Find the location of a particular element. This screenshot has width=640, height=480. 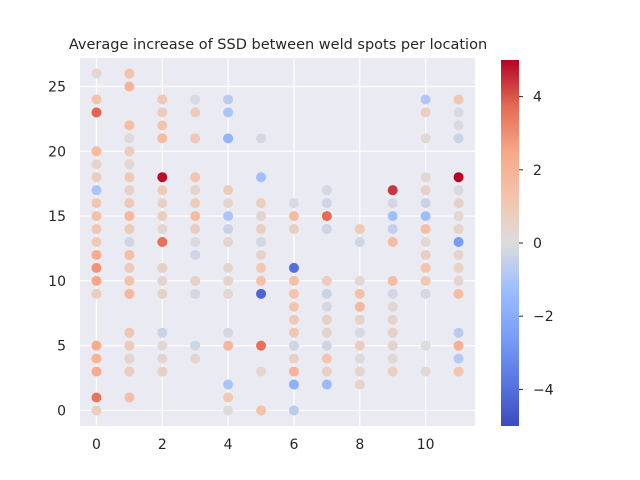

x-tick-label: 0 is located at coordinates (96, 445).